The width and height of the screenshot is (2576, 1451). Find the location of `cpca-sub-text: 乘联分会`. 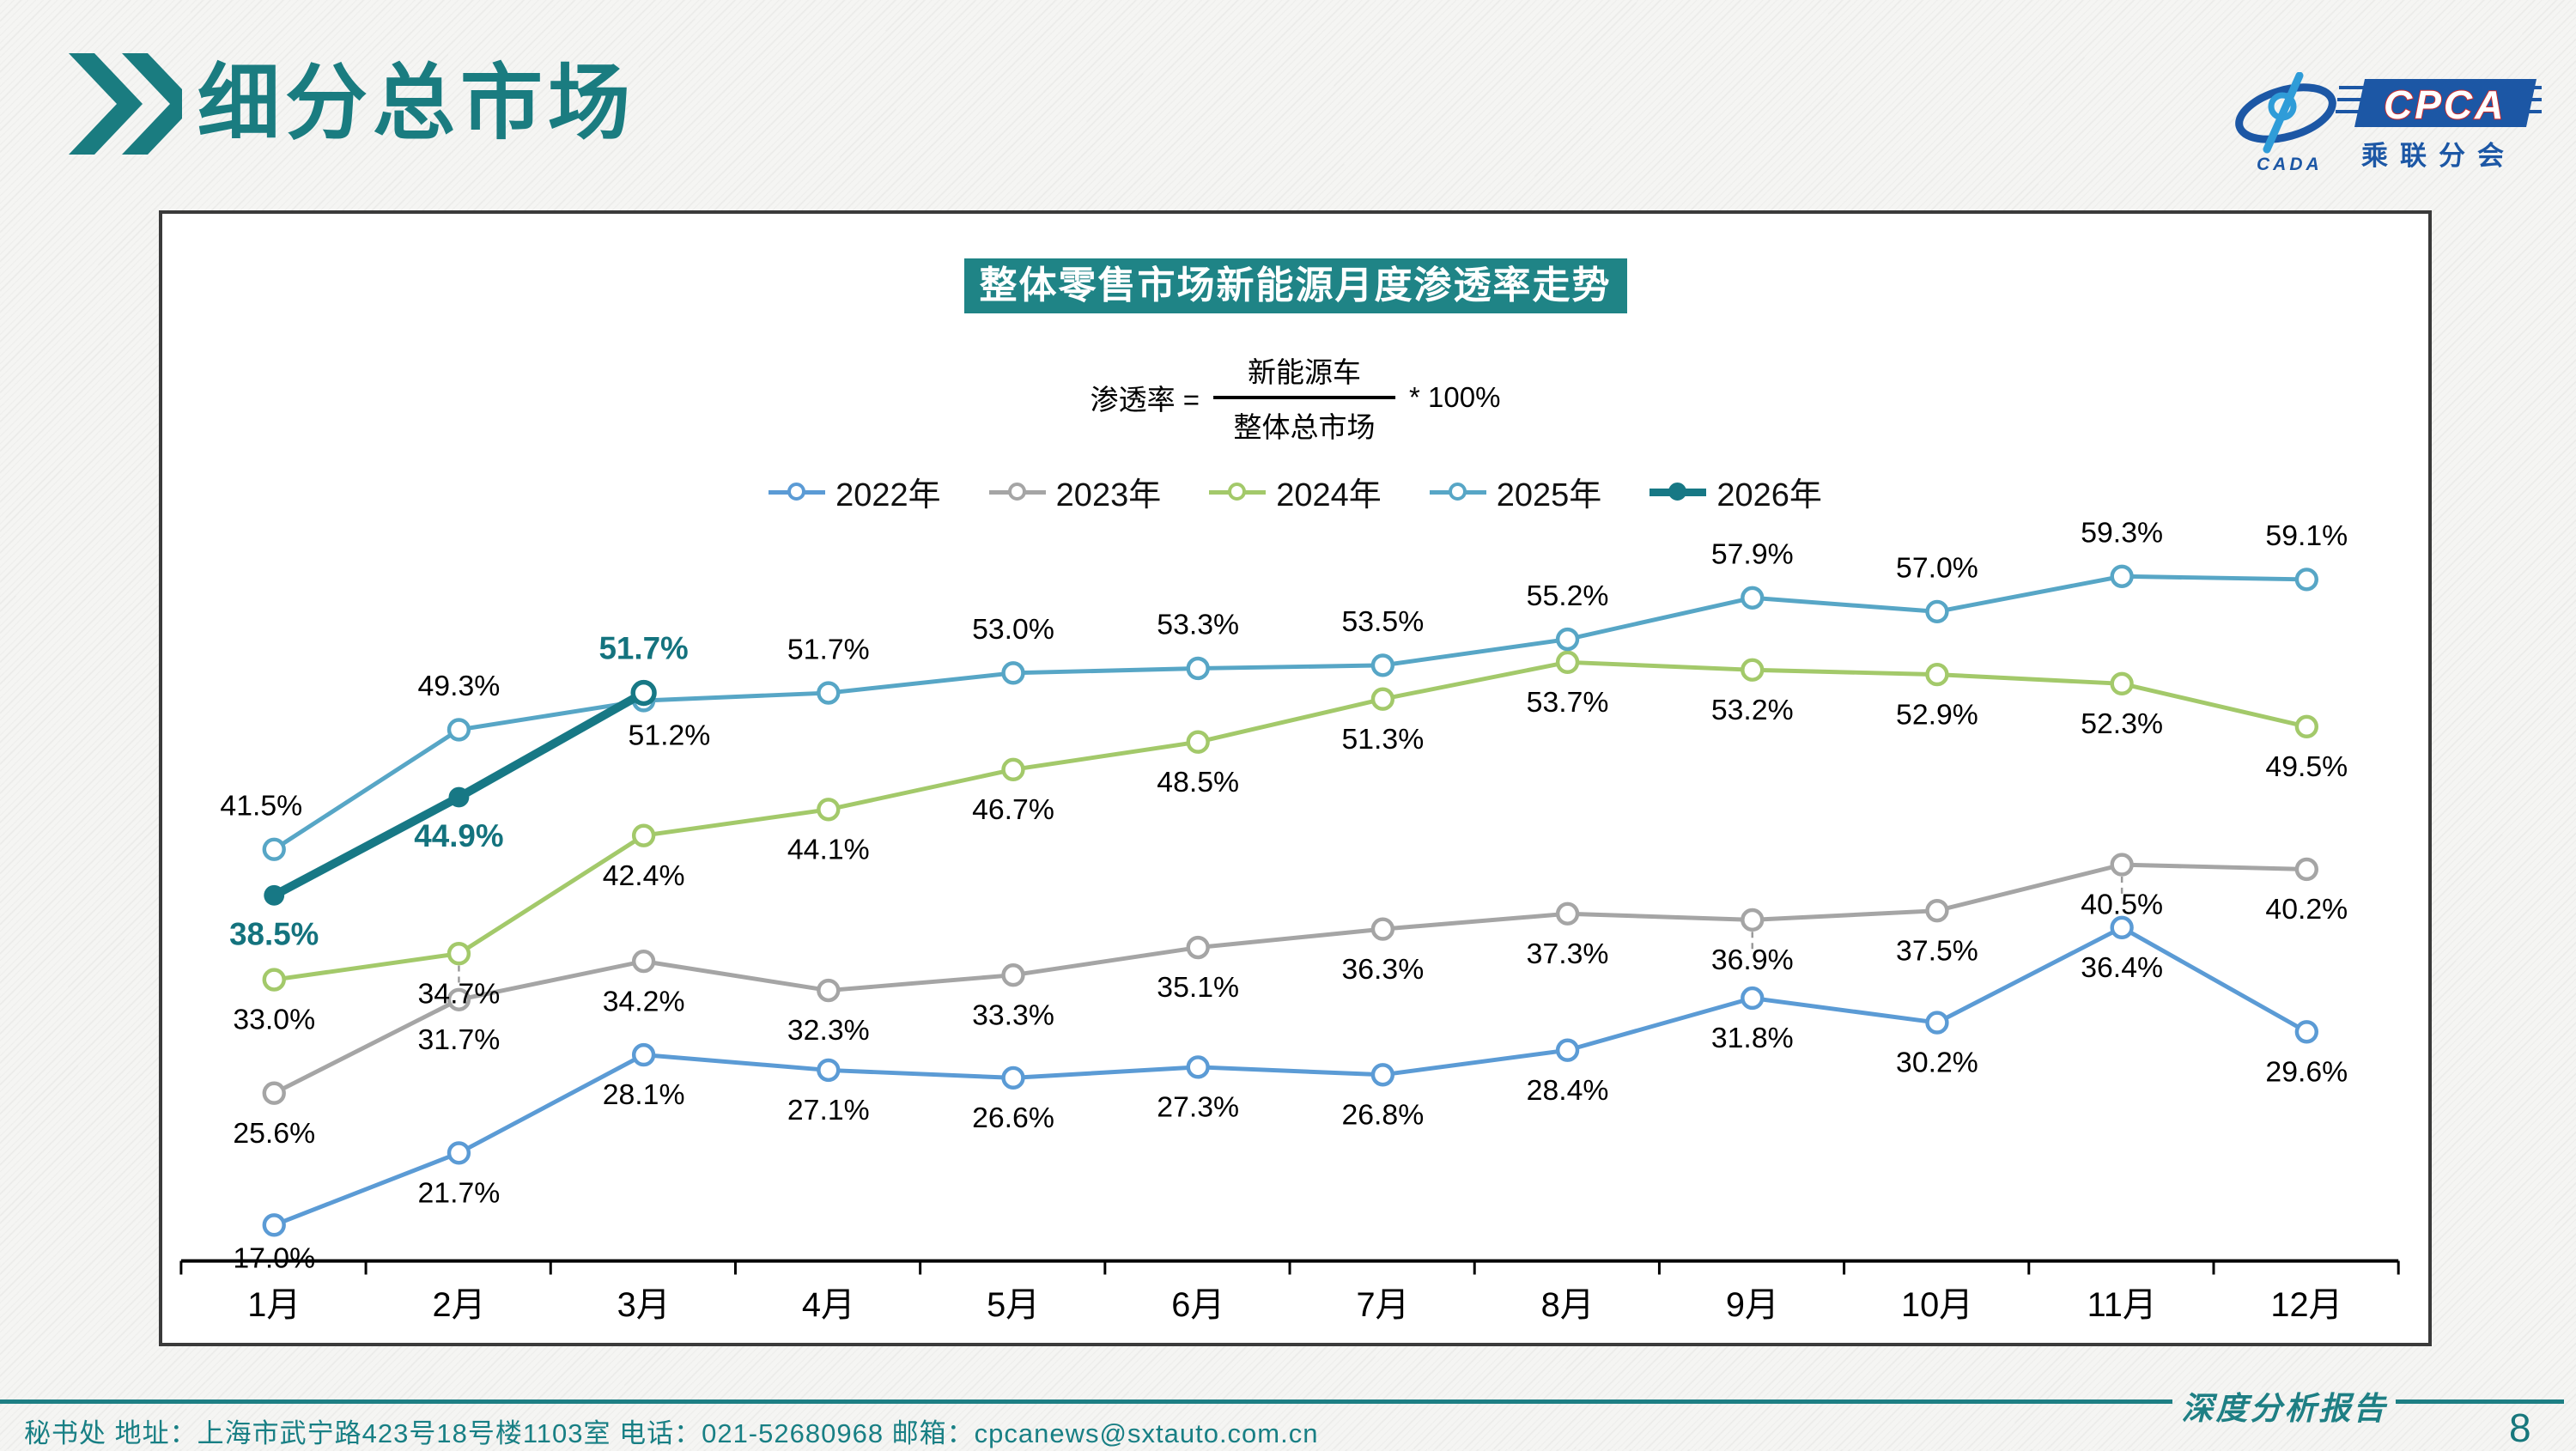

cpca-sub-text: 乘联分会 is located at coordinates (2438, 156).